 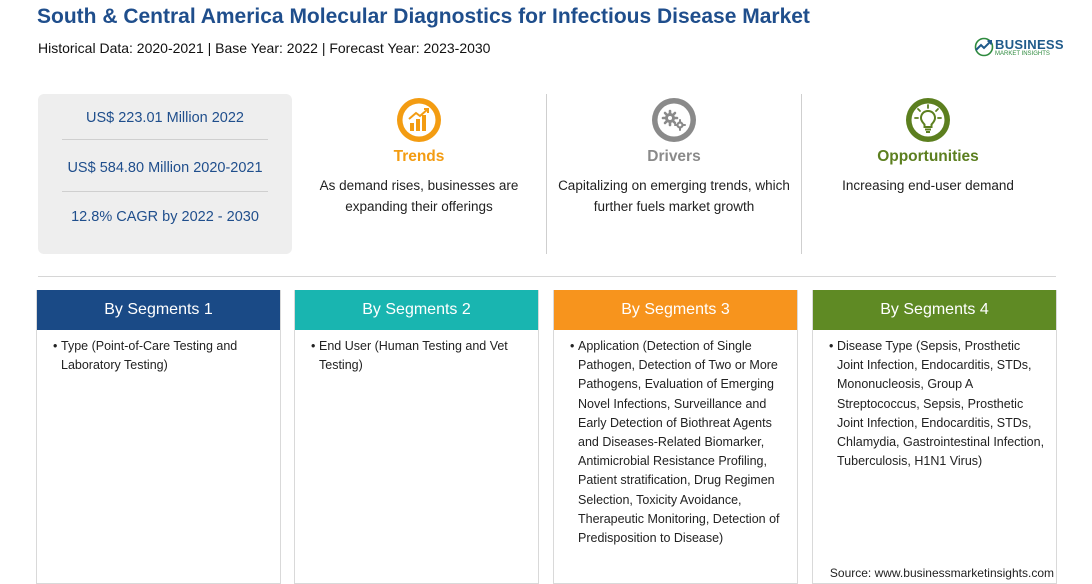 I want to click on logo-tagline: MARKET INSIGHTS, so click(x=1022, y=54).